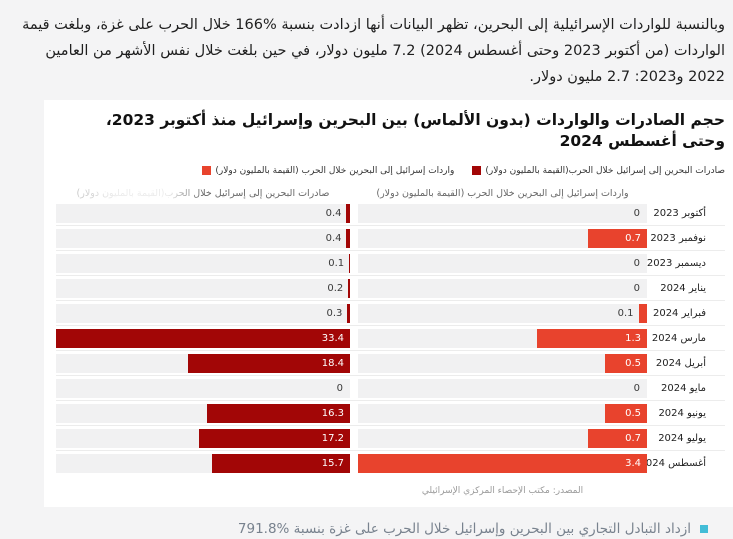 Image resolution: width=733 pixels, height=539 pixels. I want to click on bar-value-label: 1.3, so click(633, 338).